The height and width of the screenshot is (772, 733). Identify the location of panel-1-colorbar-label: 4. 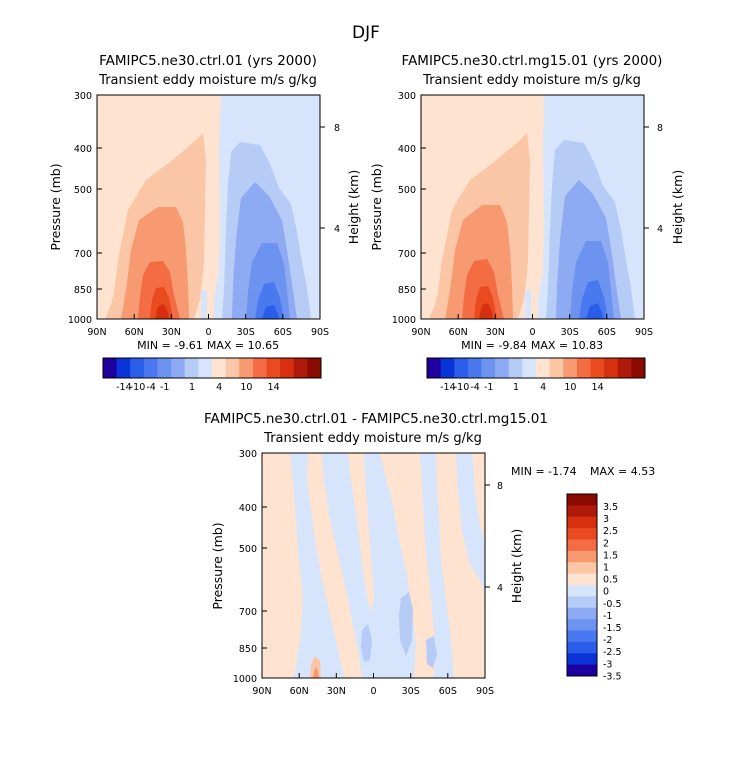
(219, 387).